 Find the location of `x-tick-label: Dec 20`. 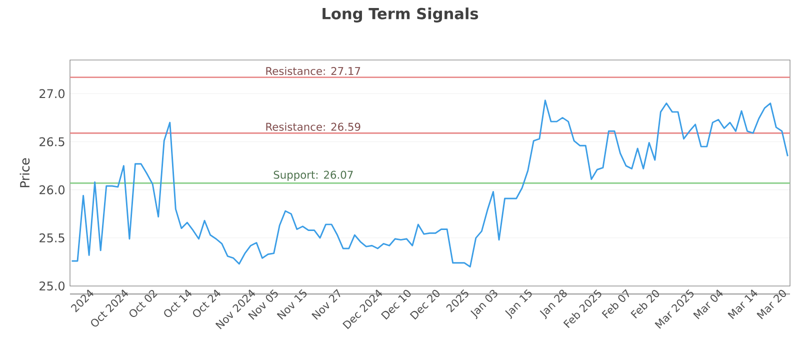

x-tick-label: Dec 20 is located at coordinates (425, 305).